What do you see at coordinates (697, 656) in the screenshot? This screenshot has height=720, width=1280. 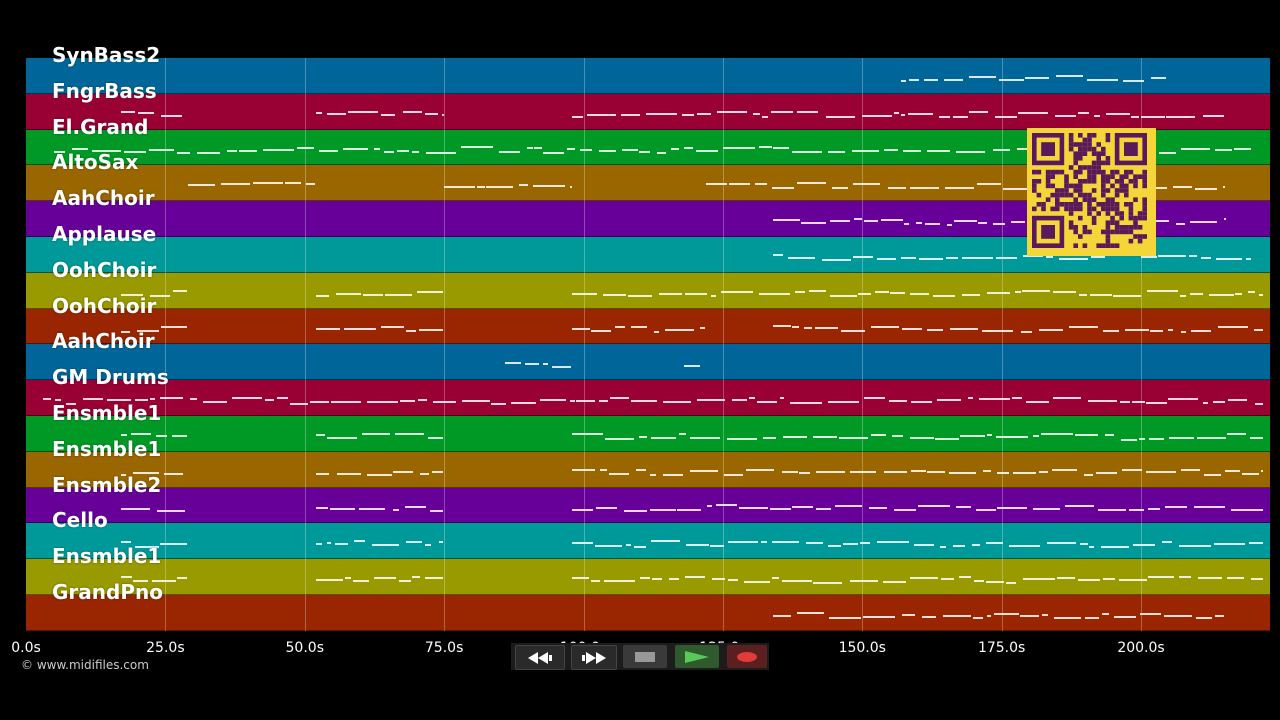 I see `play-button` at bounding box center [697, 656].